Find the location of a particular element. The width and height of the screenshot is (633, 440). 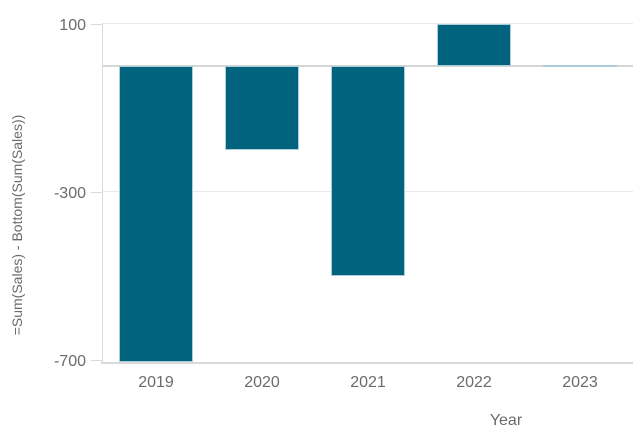

x-axis-title: Year is located at coordinates (506, 420).